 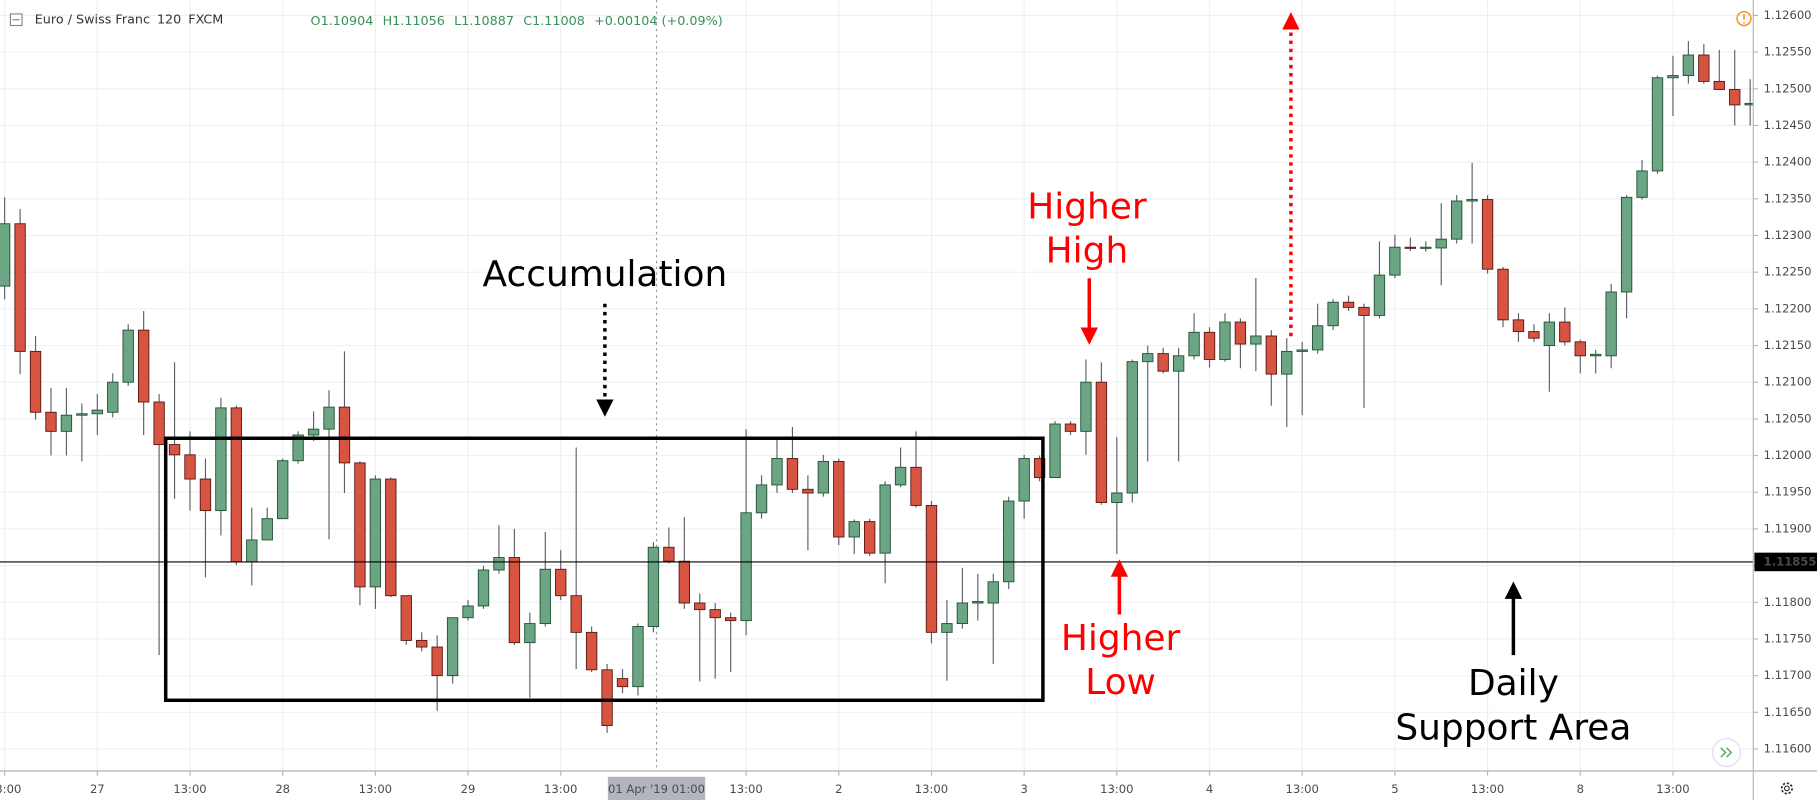 What do you see at coordinates (1727, 752) in the screenshot?
I see `scroll-right-button` at bounding box center [1727, 752].